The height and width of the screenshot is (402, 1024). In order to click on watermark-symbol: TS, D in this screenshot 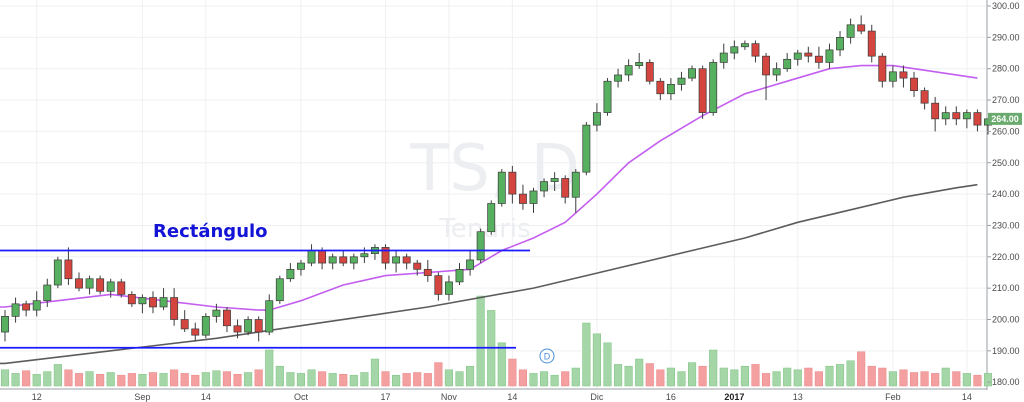, I will do `click(494, 169)`.